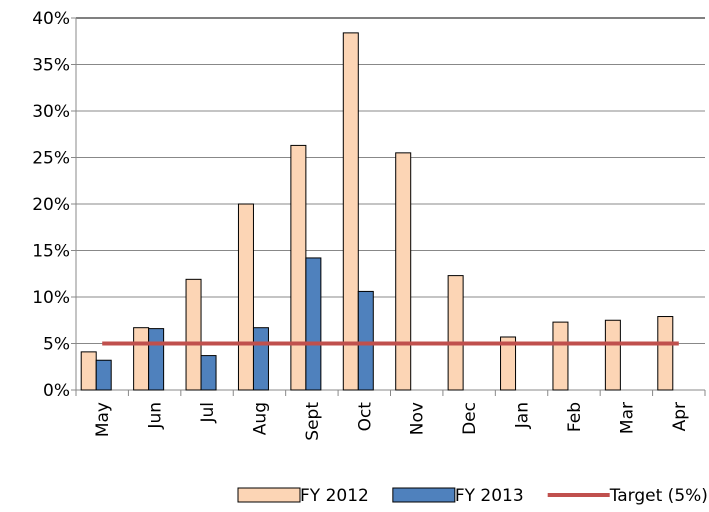 This screenshot has width=709, height=512. Describe the element at coordinates (51, 205) in the screenshot. I see `y-tick-label: 20%` at that location.